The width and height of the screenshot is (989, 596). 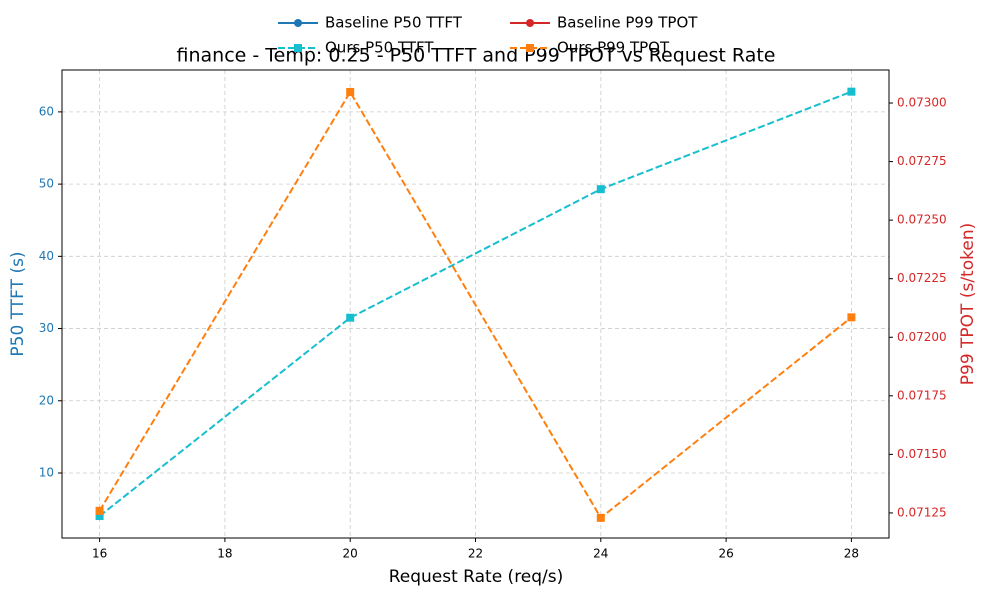 What do you see at coordinates (99, 554) in the screenshot?
I see `x-tick-label: 16` at bounding box center [99, 554].